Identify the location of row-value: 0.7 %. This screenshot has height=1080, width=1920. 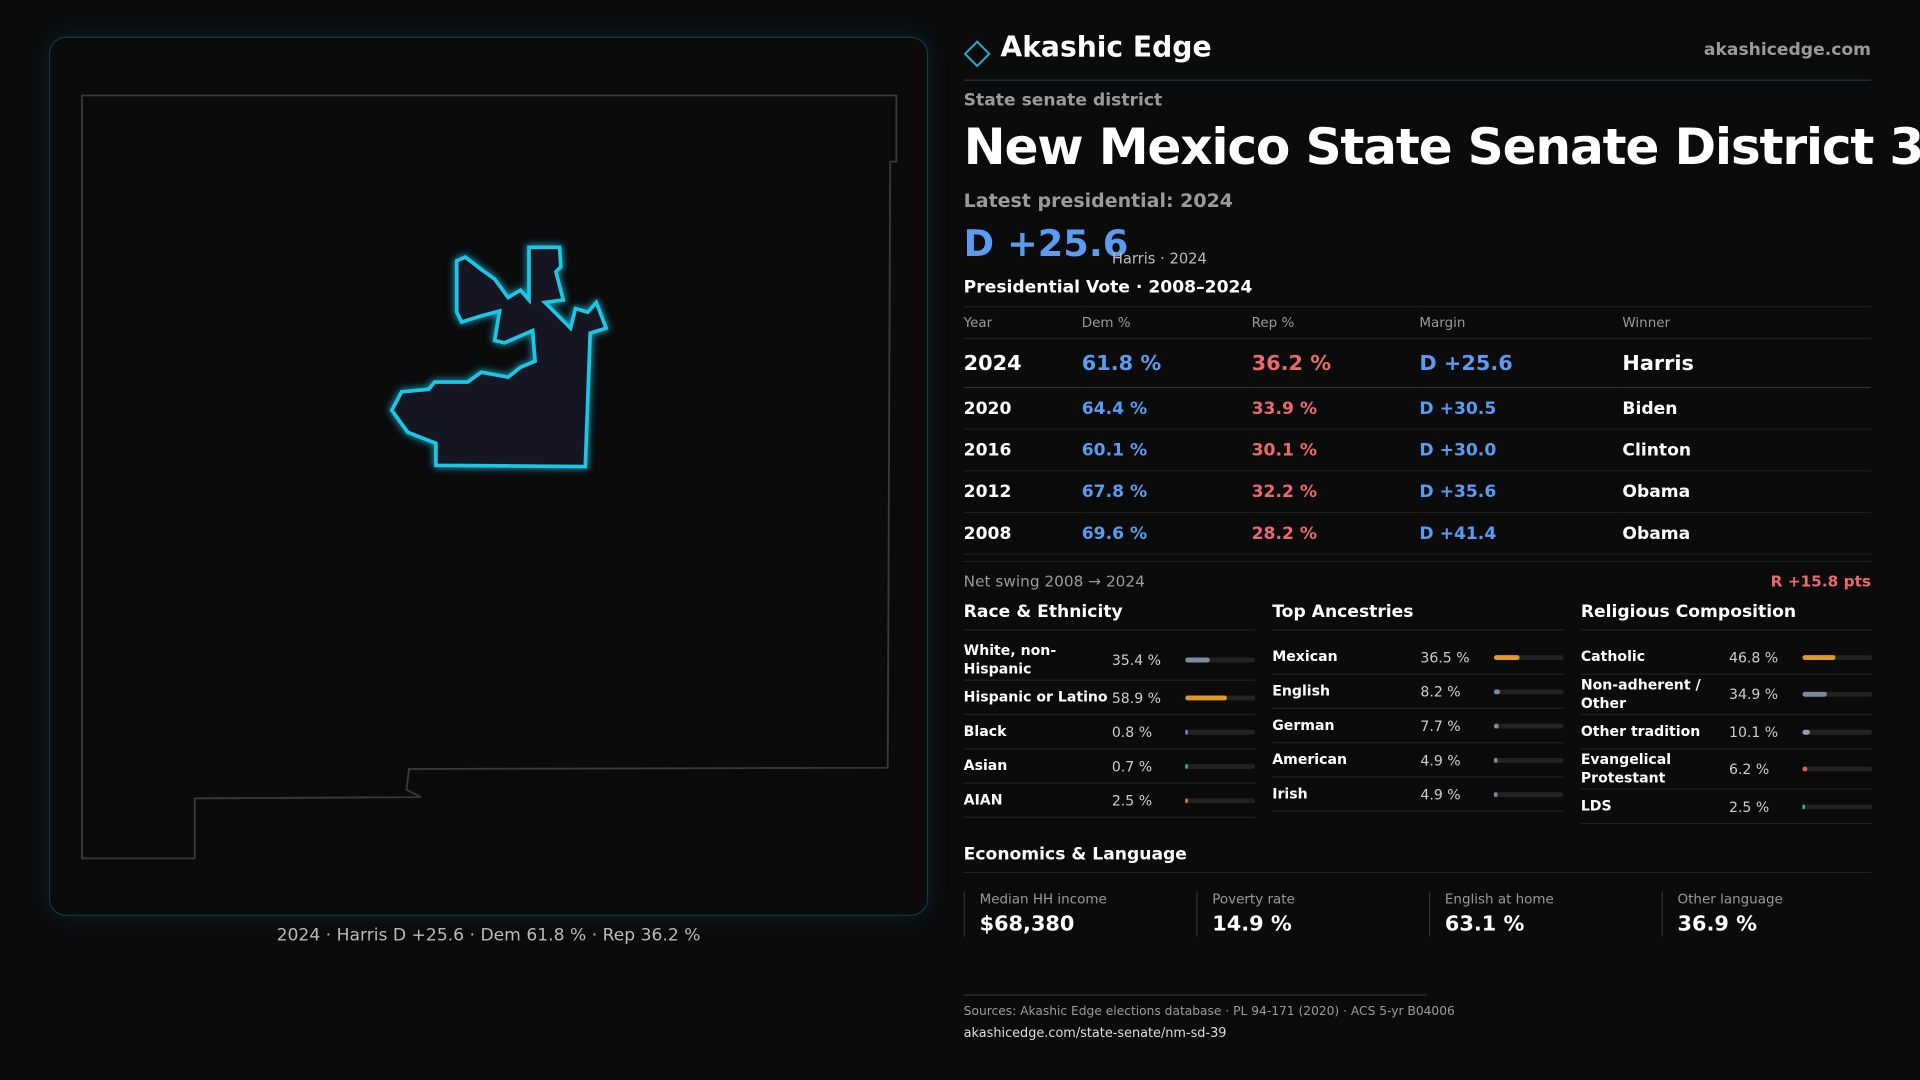
(1132, 766).